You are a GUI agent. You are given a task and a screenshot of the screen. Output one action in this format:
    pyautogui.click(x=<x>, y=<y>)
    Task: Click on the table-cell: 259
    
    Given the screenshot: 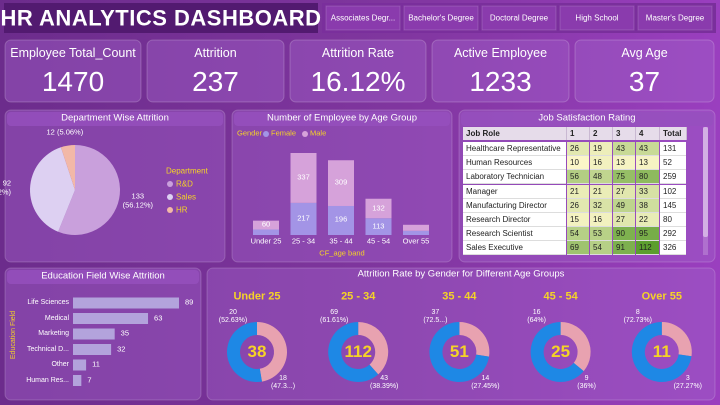 What is the action you would take?
    pyautogui.click(x=673, y=177)
    